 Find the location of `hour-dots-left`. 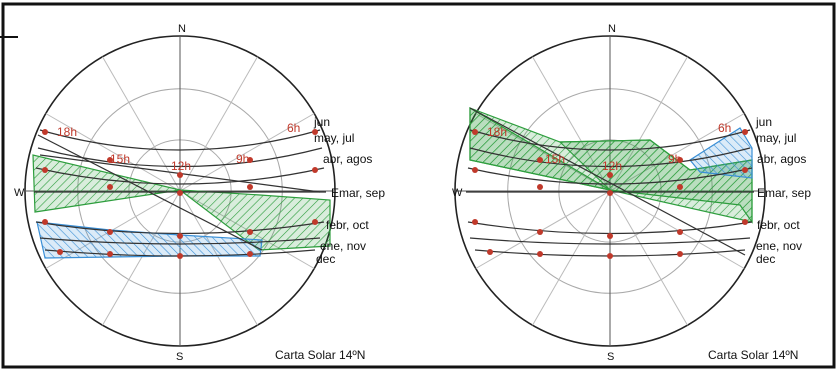

hour-dots-left is located at coordinates (180, 194).